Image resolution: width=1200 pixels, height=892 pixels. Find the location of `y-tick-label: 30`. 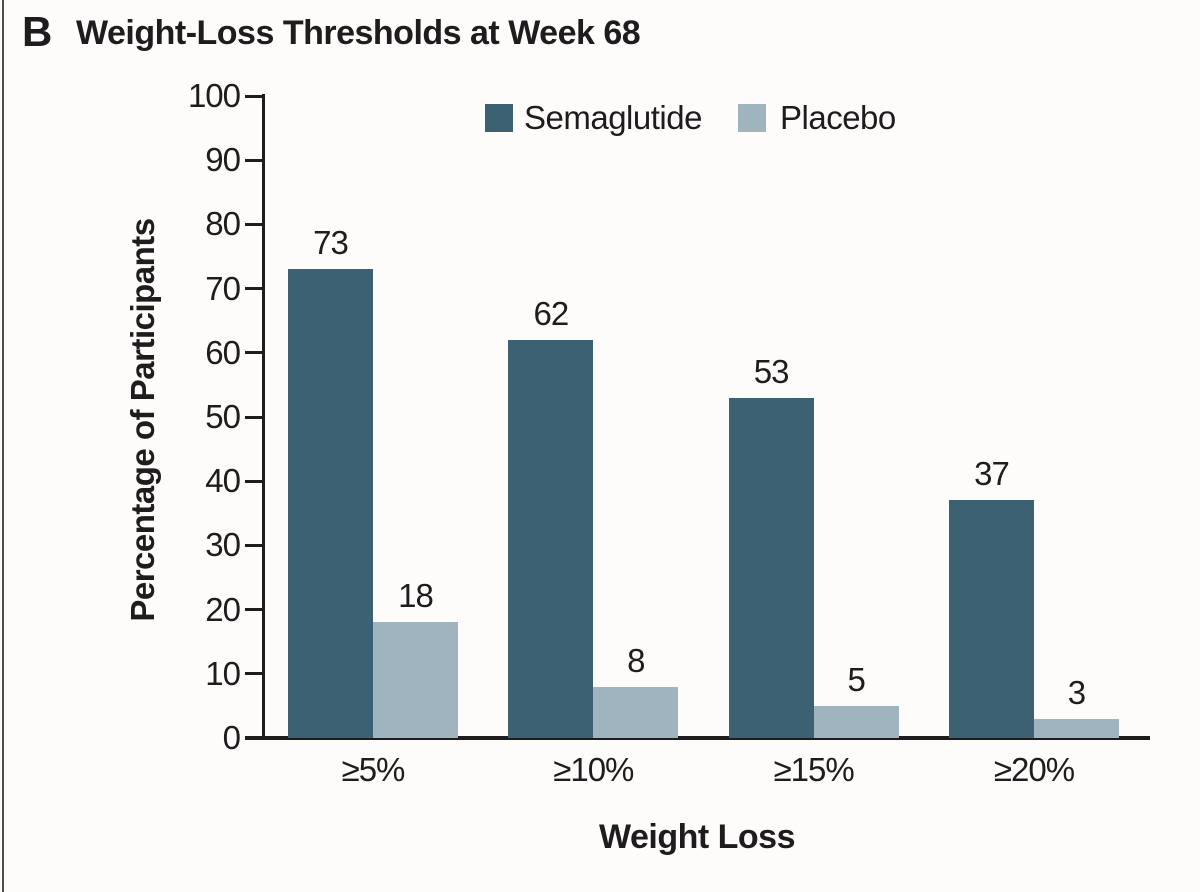

y-tick-label: 30 is located at coordinates (223, 545).